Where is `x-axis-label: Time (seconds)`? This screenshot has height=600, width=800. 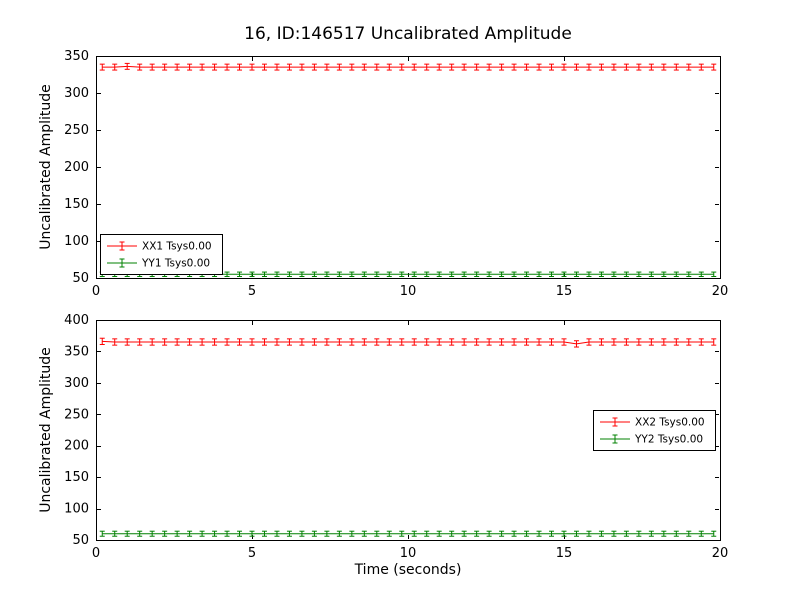
x-axis-label: Time (seconds) is located at coordinates (408, 570).